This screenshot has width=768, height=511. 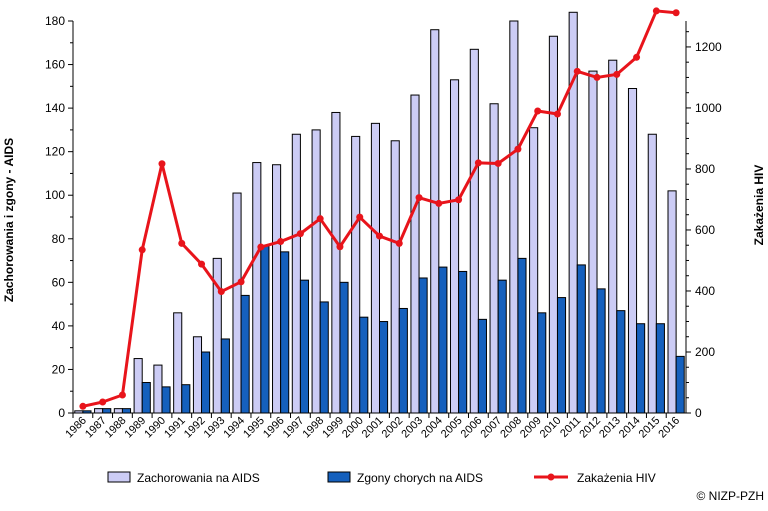 What do you see at coordinates (61, 413) in the screenshot?
I see `y-tick-label: 0` at bounding box center [61, 413].